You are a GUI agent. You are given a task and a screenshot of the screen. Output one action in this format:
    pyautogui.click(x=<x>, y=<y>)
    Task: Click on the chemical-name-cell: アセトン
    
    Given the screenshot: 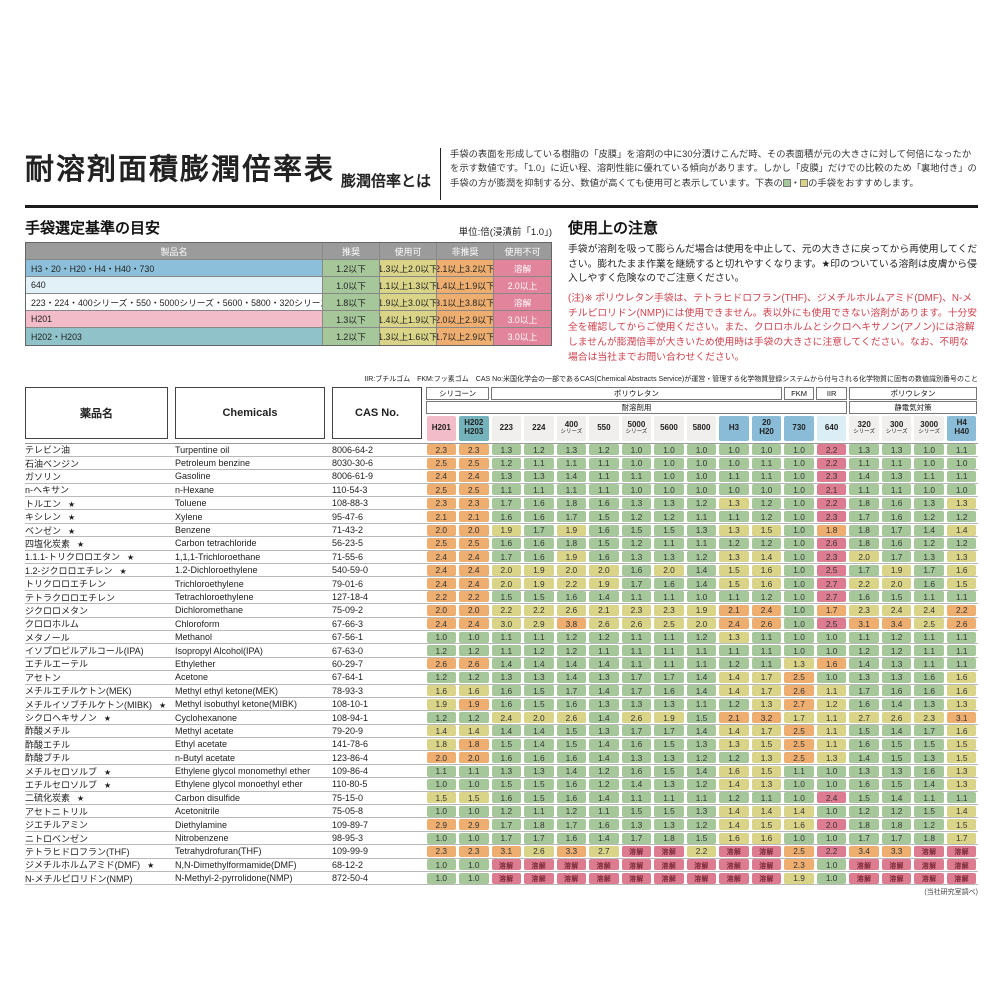 What is the action you would take?
    pyautogui.click(x=43, y=677)
    